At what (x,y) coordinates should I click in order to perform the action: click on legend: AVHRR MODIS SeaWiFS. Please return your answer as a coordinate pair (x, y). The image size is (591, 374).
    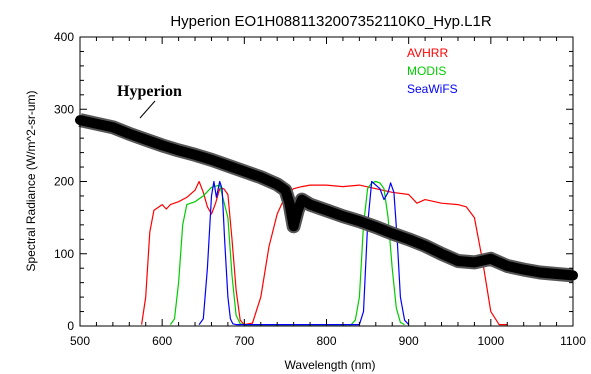
    Looking at the image, I should click on (432, 71).